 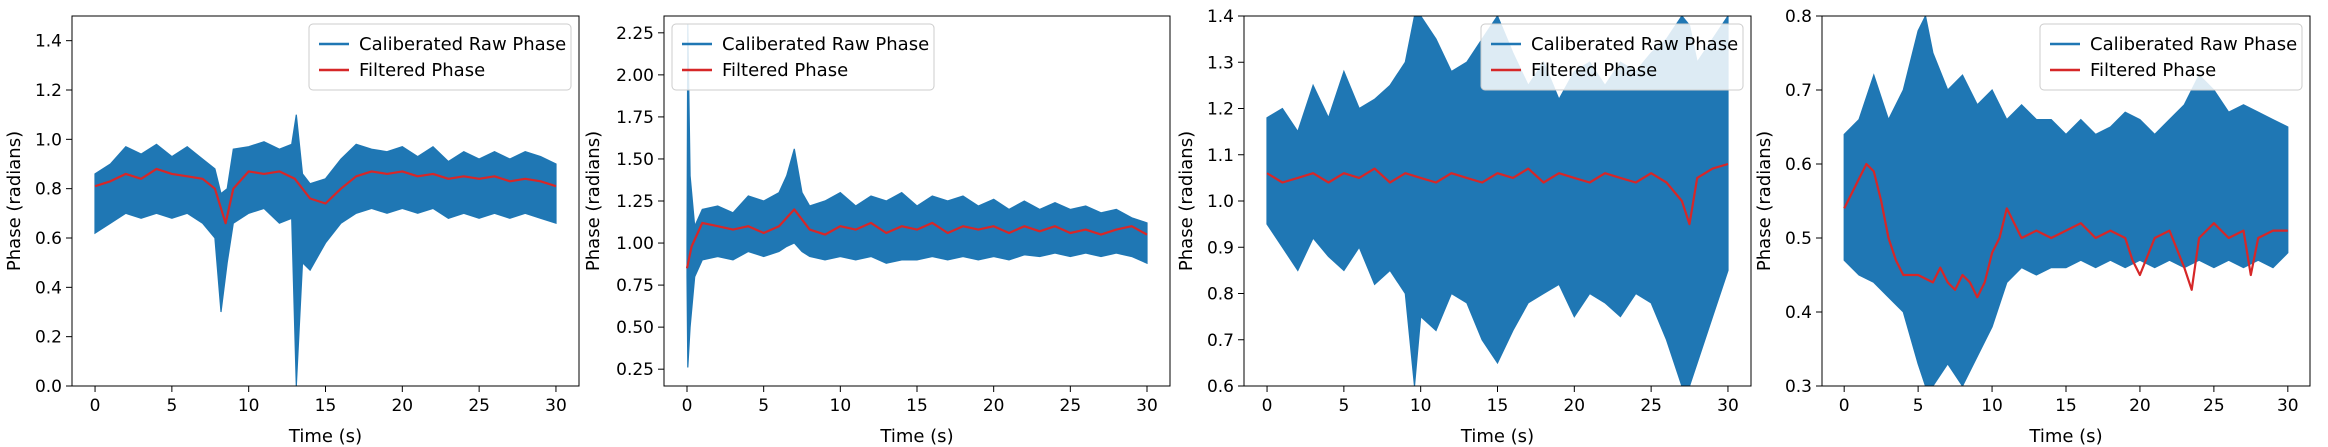 I want to click on y-tick-label: 0.2, so click(x=48, y=338).